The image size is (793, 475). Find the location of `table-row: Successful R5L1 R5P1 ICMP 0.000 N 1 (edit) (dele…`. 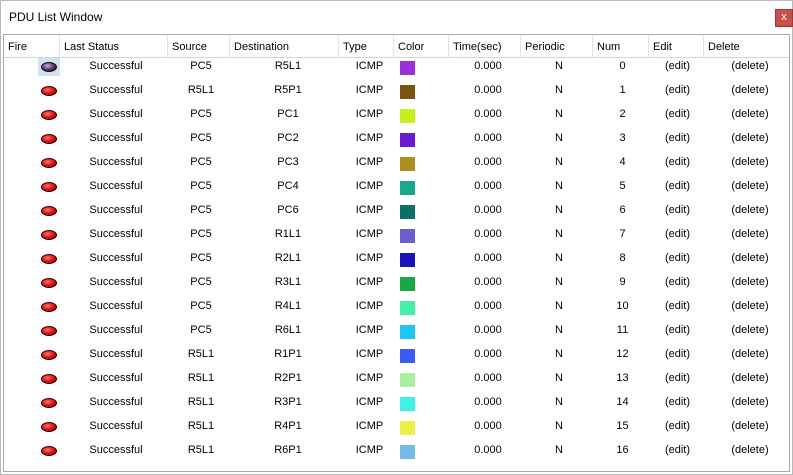

table-row: Successful R5L1 R5P1 ICMP 0.000 N 1 (edit) (dele… is located at coordinates (396, 91).